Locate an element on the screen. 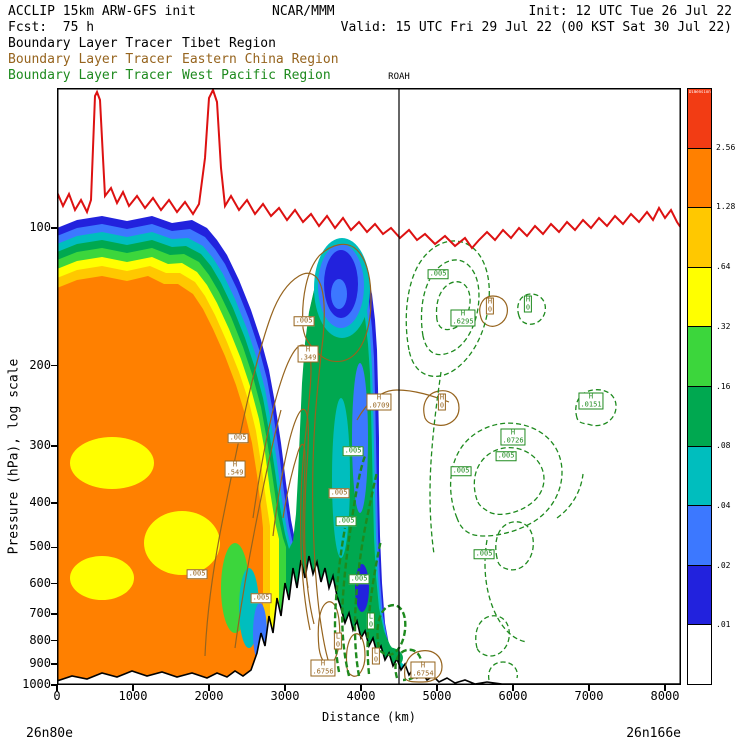 The width and height of the screenshot is (740, 740). contour-label-line: .6754 is located at coordinates (423, 673).